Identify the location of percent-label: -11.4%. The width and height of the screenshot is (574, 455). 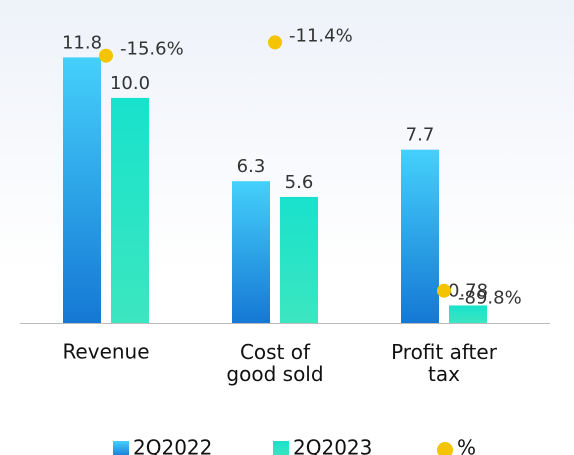
(321, 35).